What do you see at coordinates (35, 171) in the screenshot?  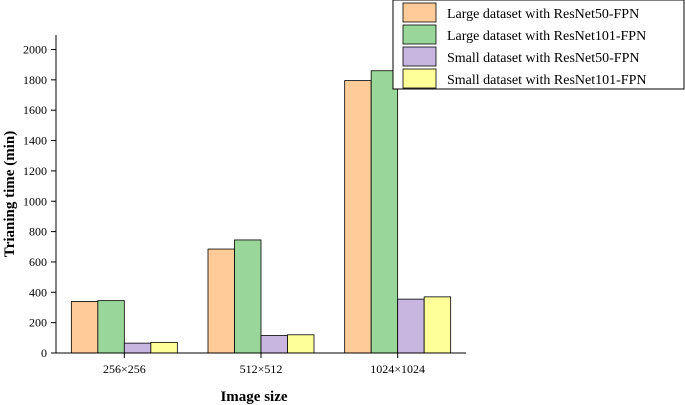 I see `y-tick-label: 1200` at bounding box center [35, 171].